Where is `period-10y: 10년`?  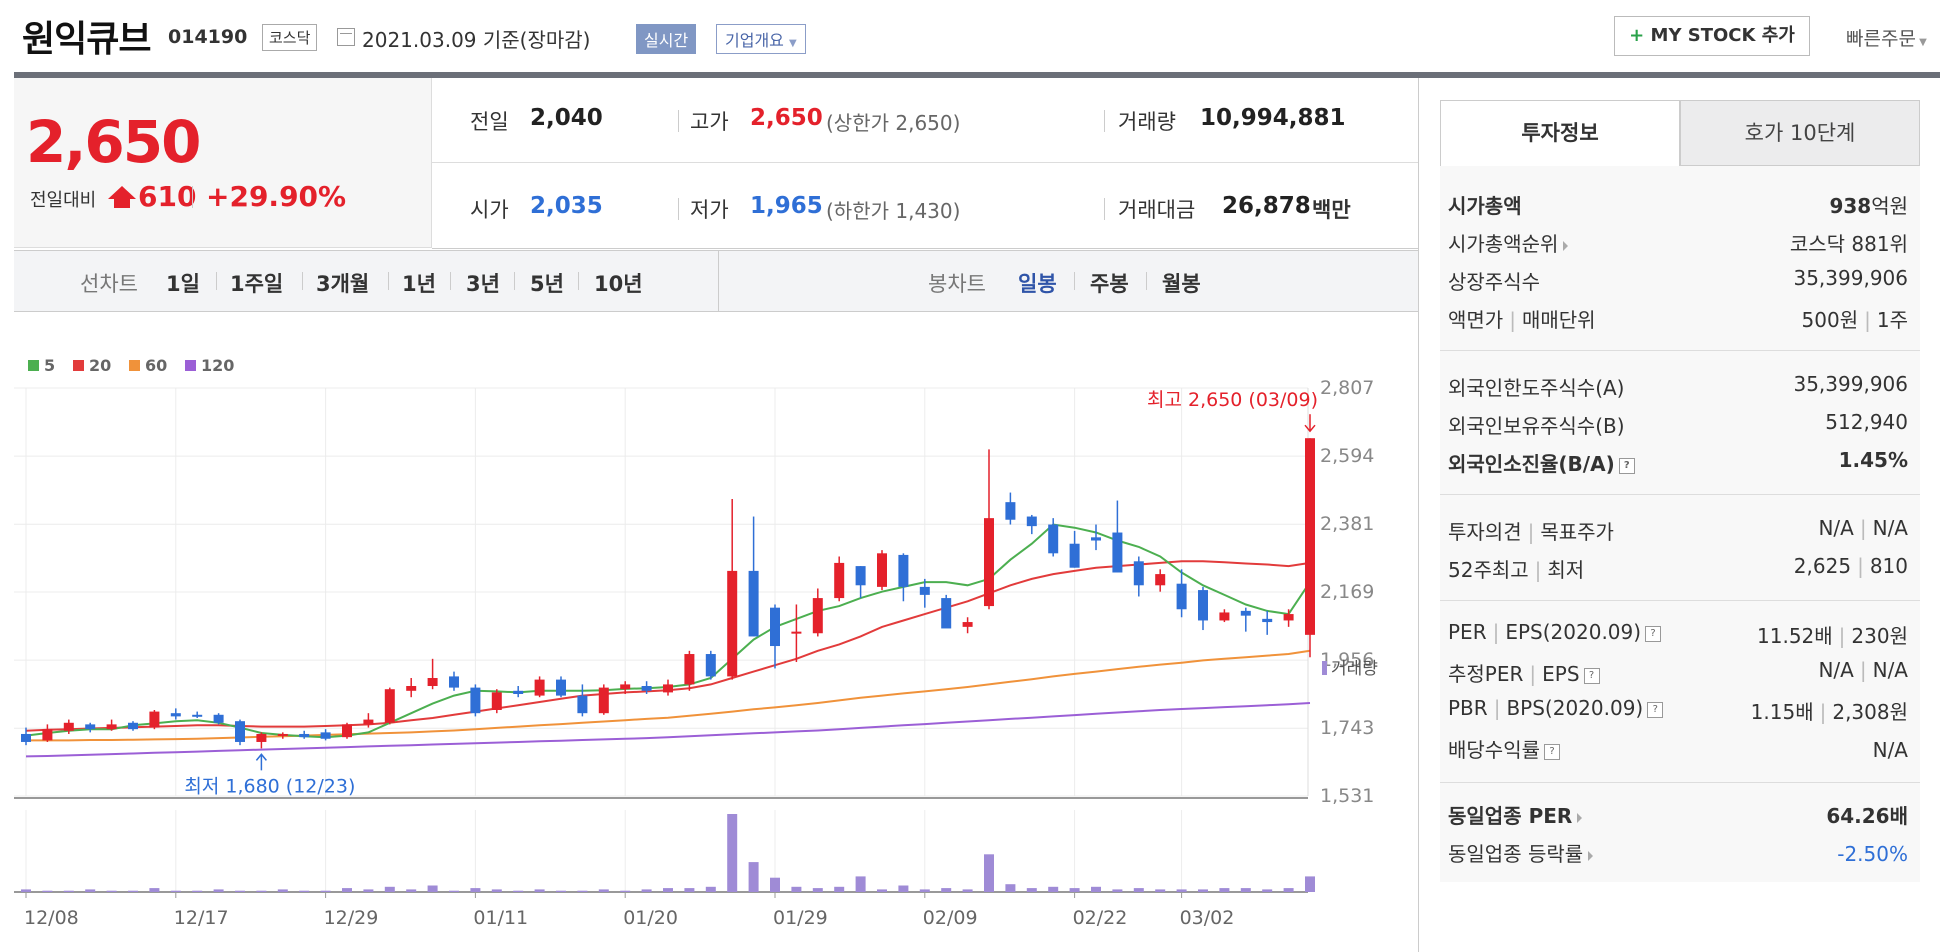
period-10y: 10년 is located at coordinates (618, 284).